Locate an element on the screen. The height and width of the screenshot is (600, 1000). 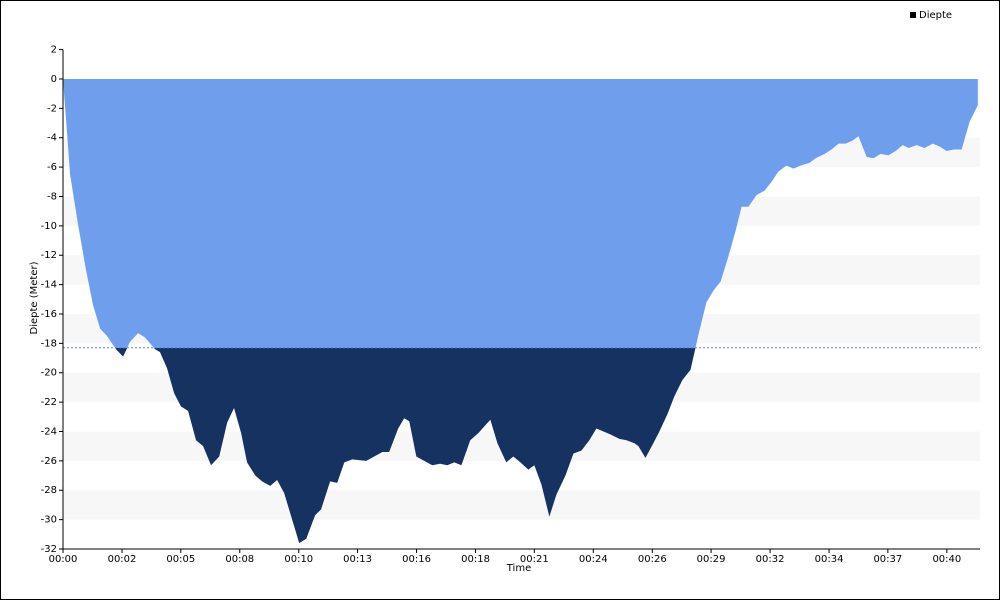
y-tick-label: -20 is located at coordinates (49, 373).